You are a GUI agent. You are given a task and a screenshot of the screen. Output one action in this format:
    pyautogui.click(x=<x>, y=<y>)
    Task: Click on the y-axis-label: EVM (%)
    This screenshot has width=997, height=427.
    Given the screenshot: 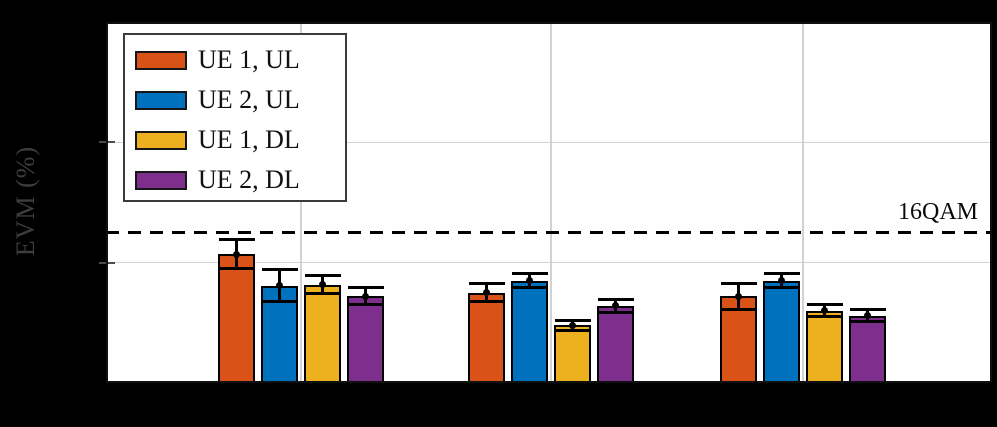 What is the action you would take?
    pyautogui.click(x=25, y=201)
    